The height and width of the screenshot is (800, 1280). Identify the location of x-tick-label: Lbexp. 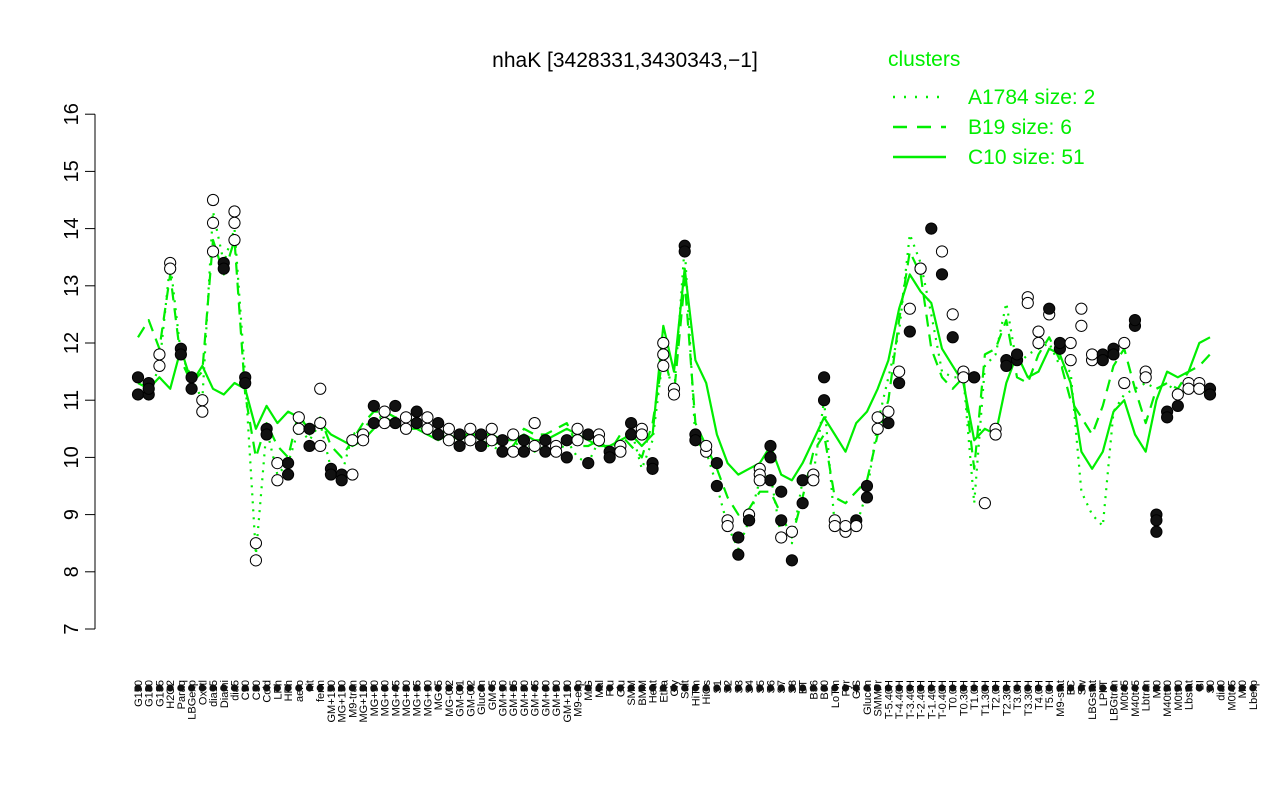
(1254, 695).